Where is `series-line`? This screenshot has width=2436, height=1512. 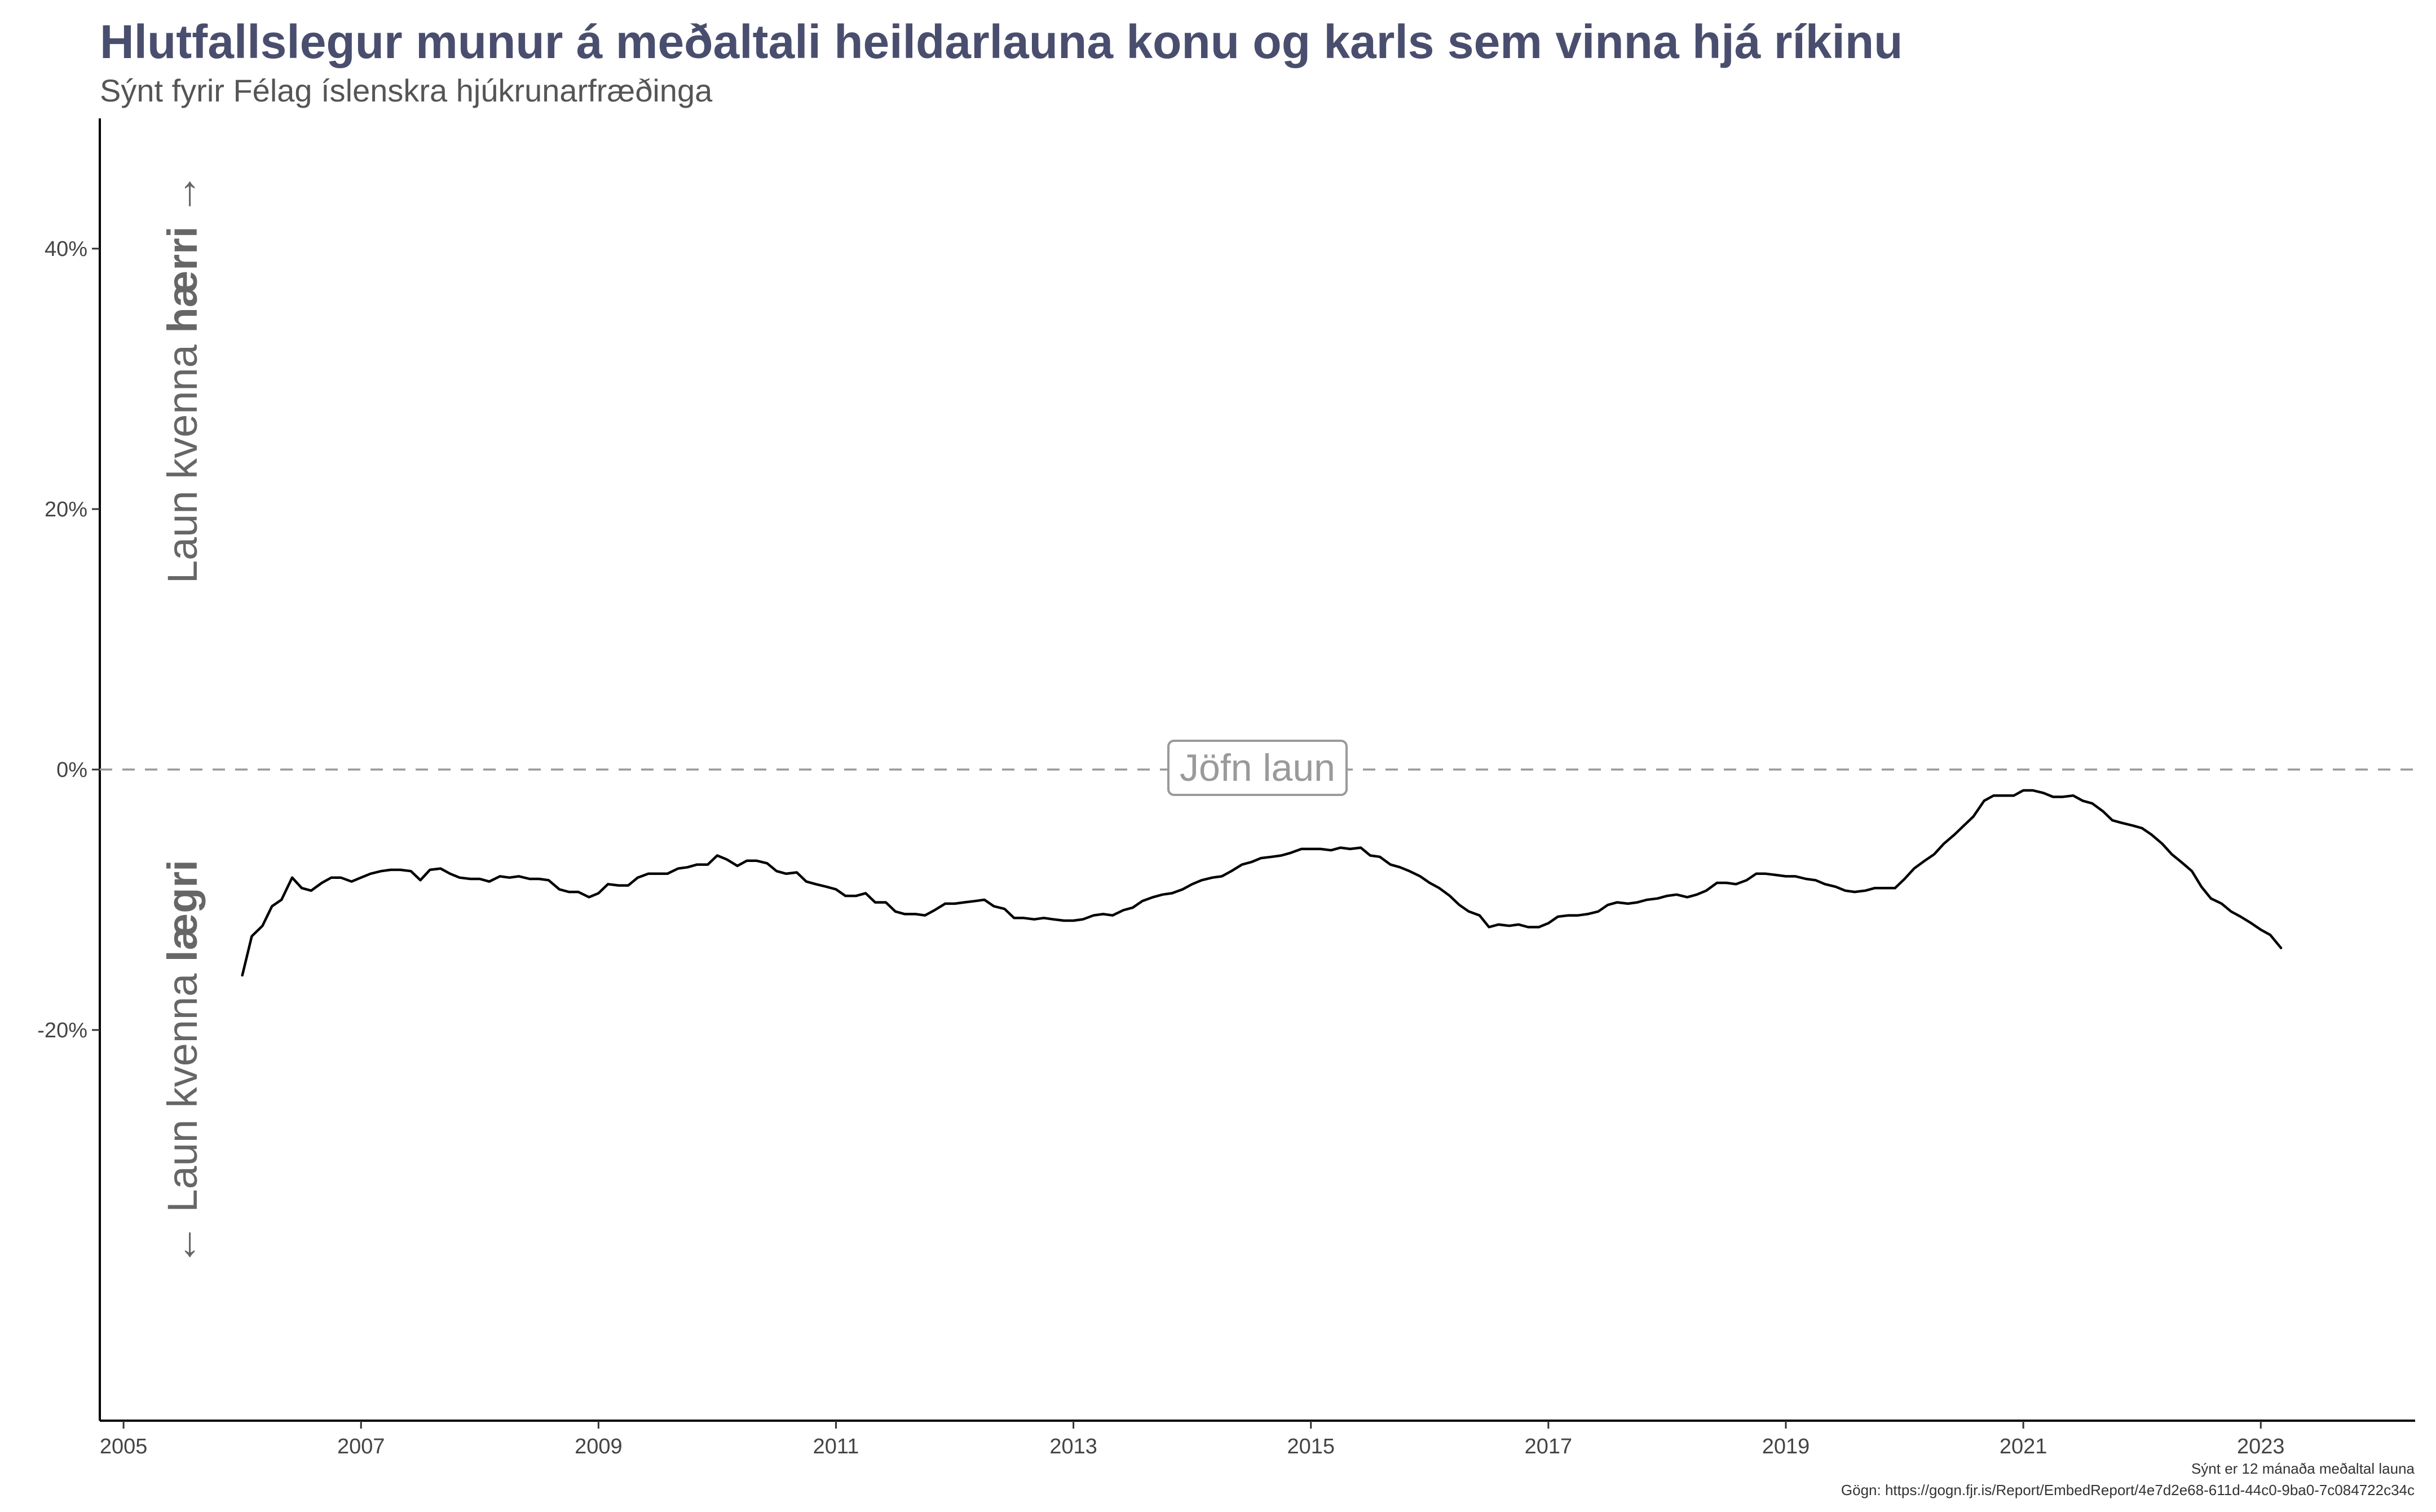
series-line is located at coordinates (1262, 883).